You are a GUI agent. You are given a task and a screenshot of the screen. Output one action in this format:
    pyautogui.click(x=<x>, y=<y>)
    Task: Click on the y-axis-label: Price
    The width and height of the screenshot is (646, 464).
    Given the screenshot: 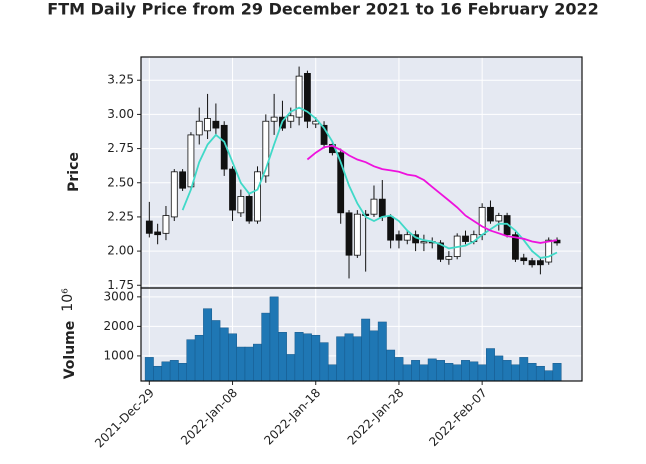 What is the action you would take?
    pyautogui.click(x=74, y=172)
    